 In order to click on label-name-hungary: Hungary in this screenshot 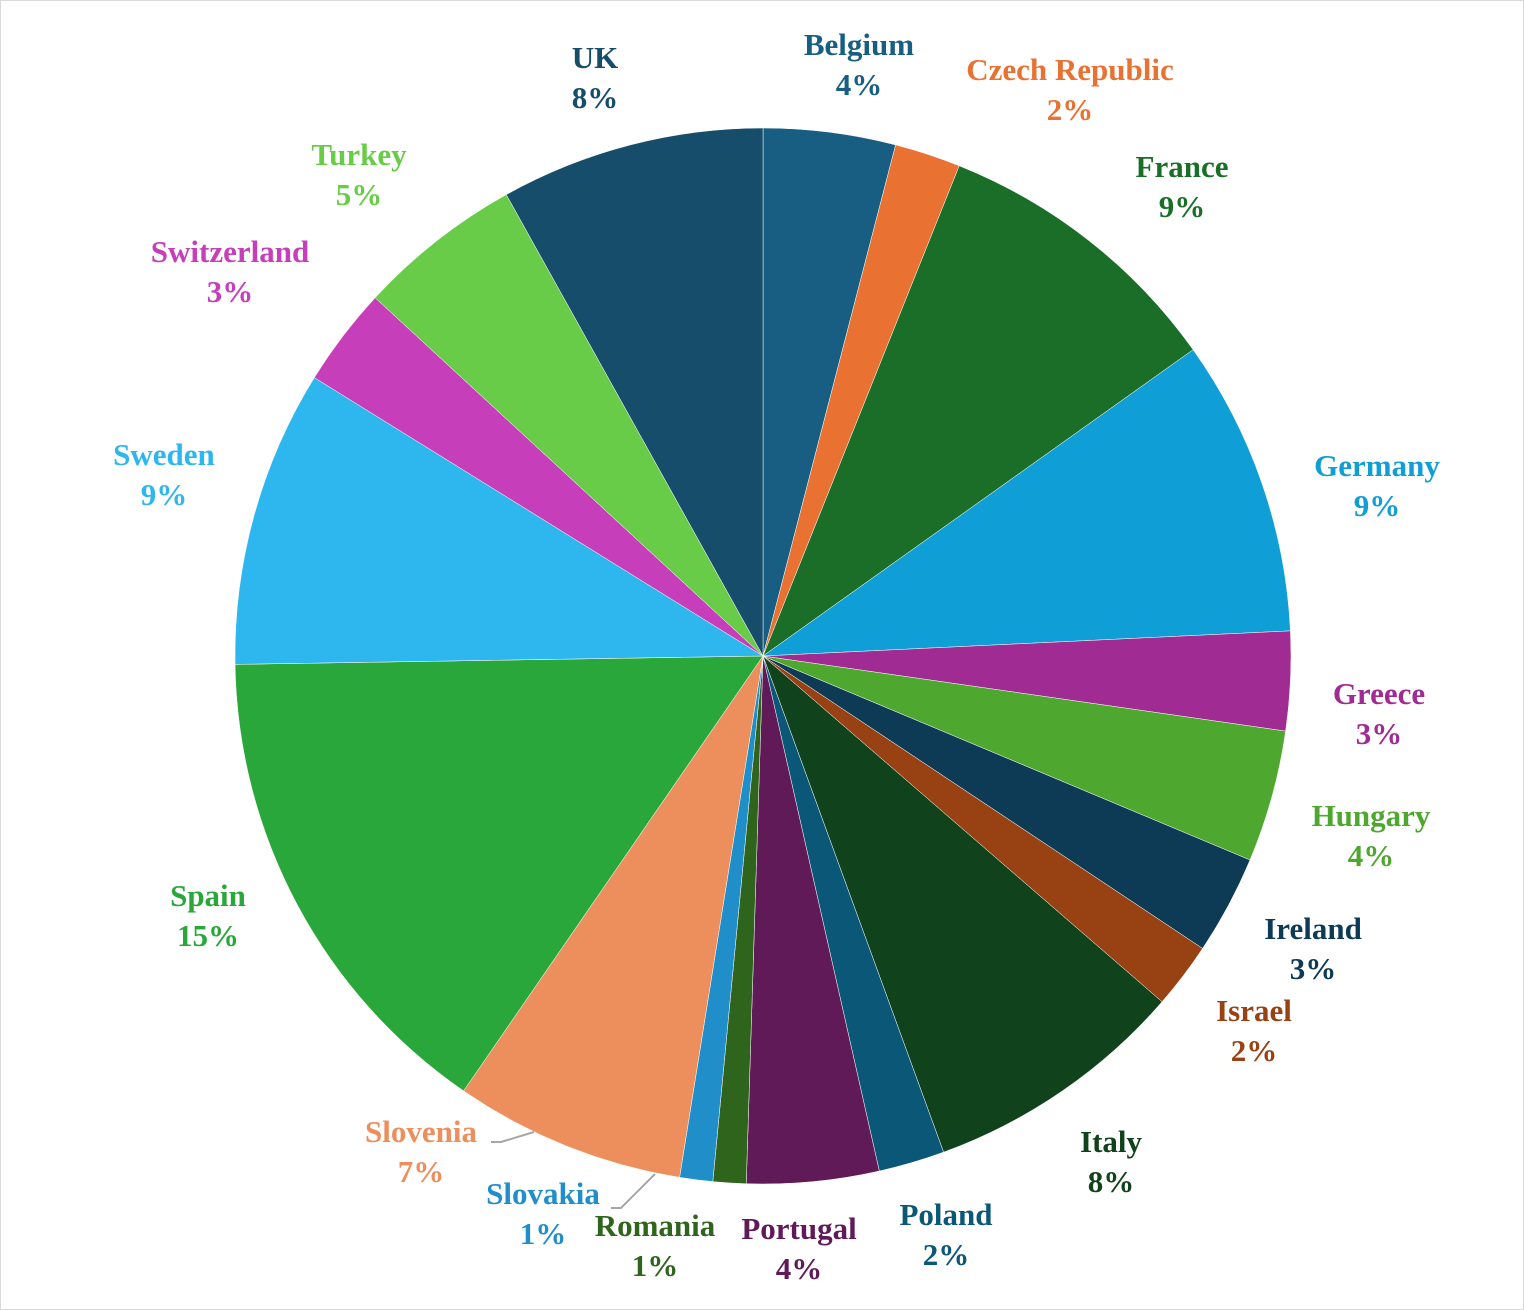, I will do `click(1371, 815)`.